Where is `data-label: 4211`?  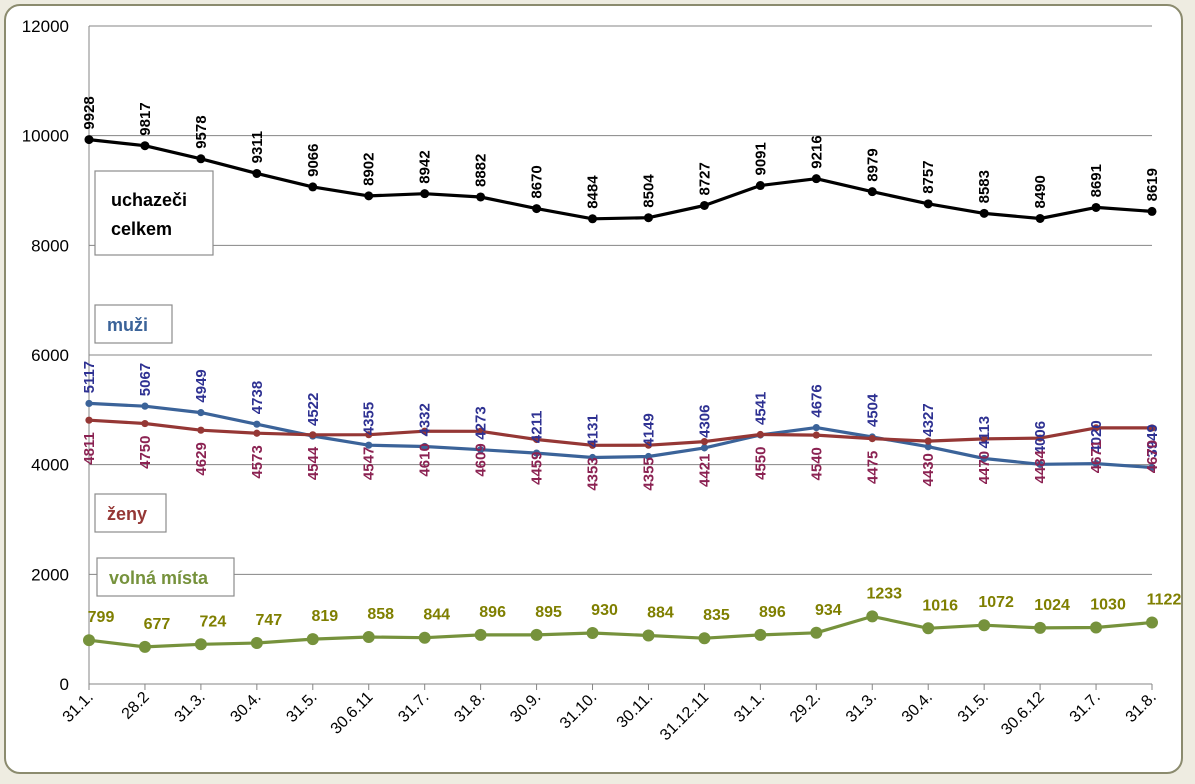
data-label: 4211 is located at coordinates (537, 427).